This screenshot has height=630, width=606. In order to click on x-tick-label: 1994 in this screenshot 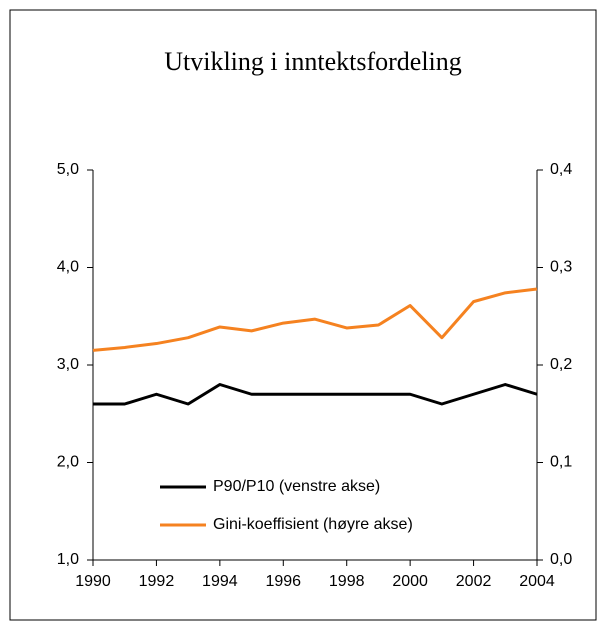, I will do `click(220, 581)`.